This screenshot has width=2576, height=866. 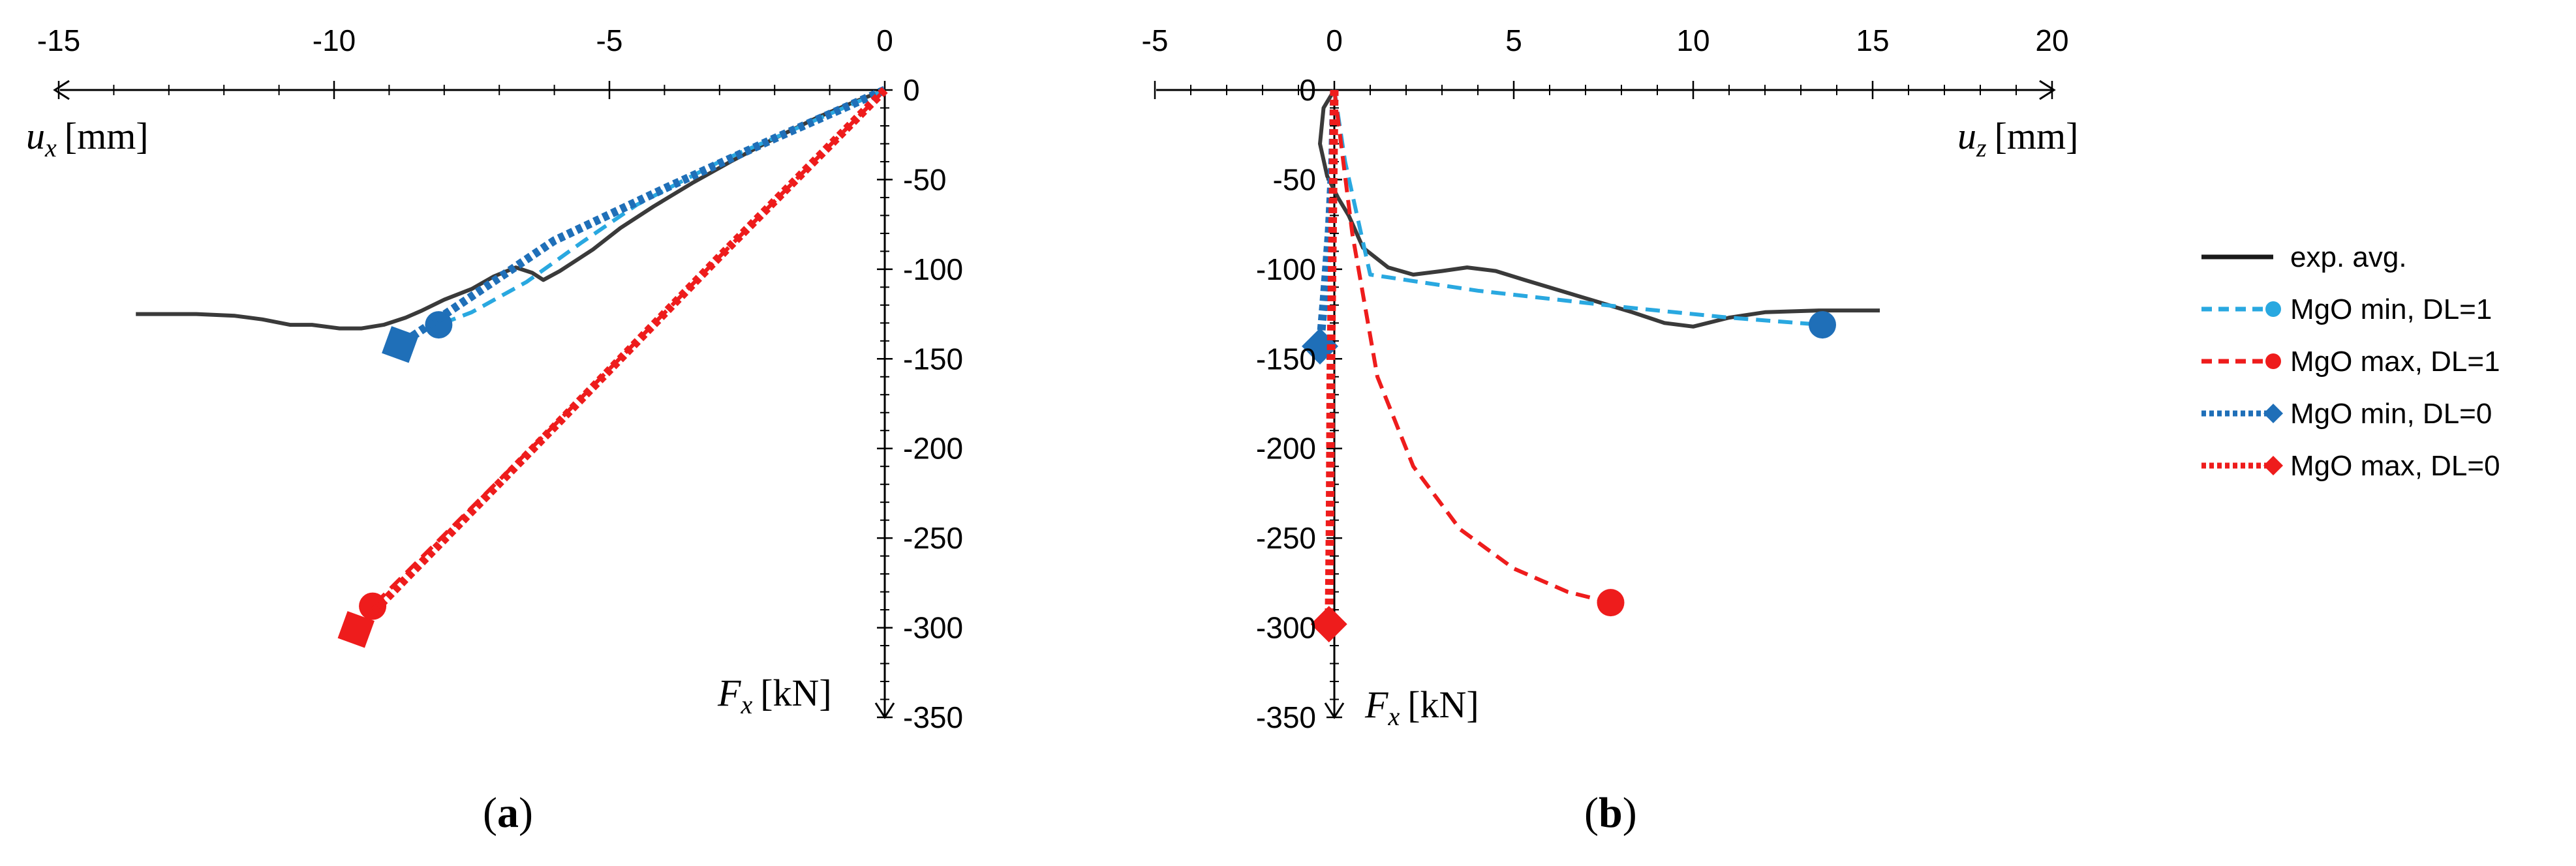 I want to click on legend-label-mgo-min-dl-0: MgO min, DL=0, so click(x=2391, y=414).